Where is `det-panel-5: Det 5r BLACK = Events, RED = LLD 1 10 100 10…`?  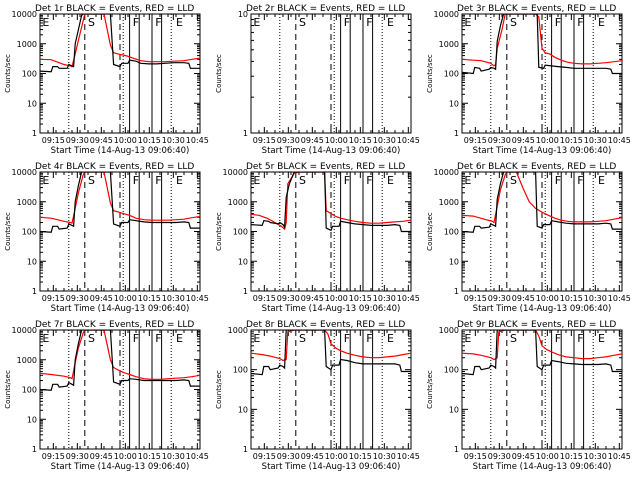
det-panel-5: Det 5r BLACK = Events, RED = LLD 1 10 100 10… is located at coordinates (317, 238).